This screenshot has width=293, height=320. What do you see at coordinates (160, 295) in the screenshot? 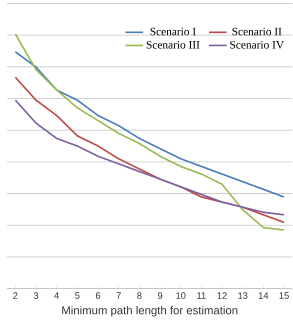
I see `x-tick-label: 9` at bounding box center [160, 295].